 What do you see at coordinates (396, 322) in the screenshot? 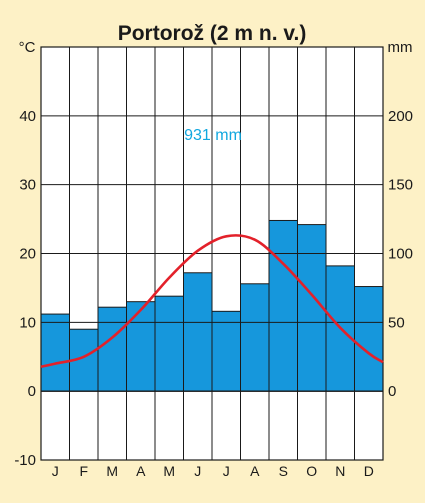
I see `precipitation-tick-label: 50` at bounding box center [396, 322].